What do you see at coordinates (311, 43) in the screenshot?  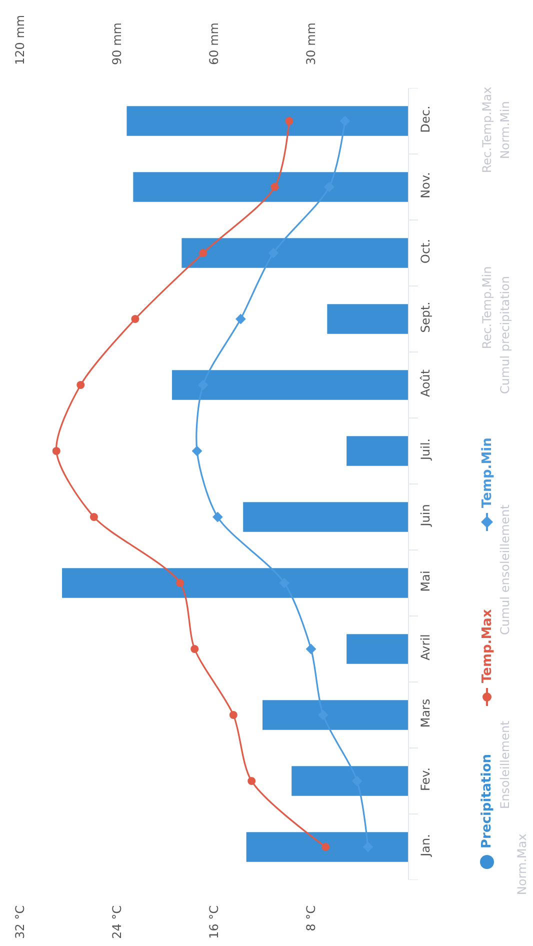 I see `x2-tick-label: 30 mm` at bounding box center [311, 43].